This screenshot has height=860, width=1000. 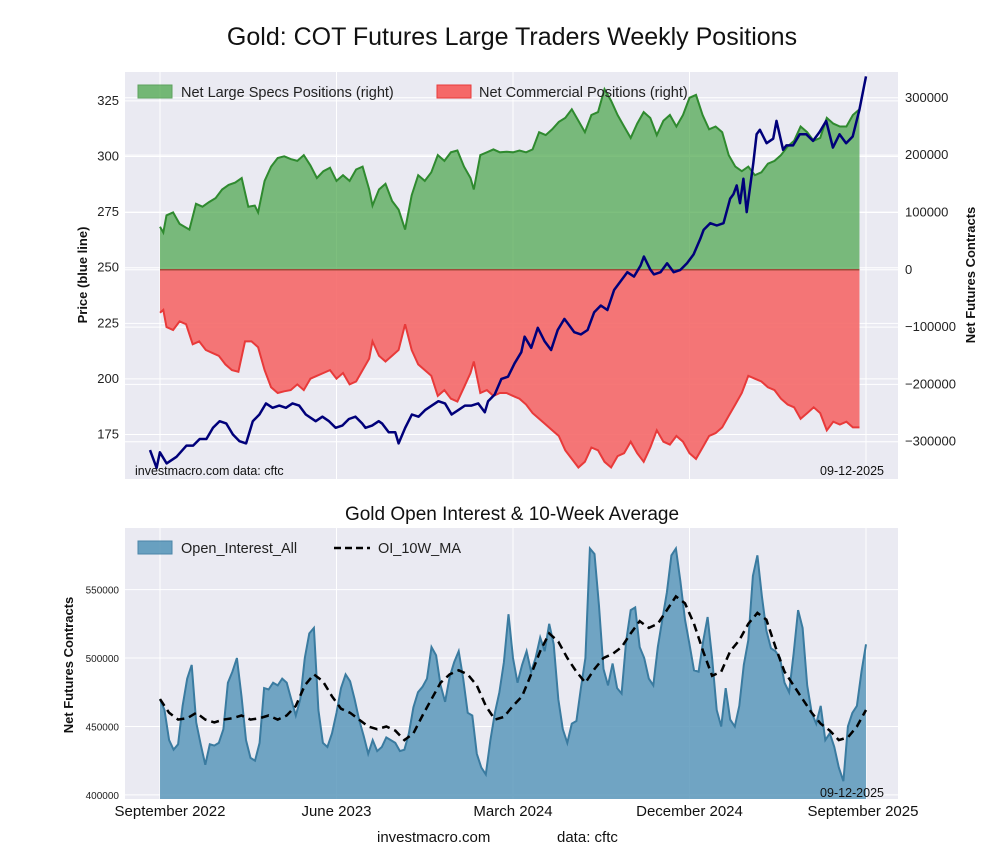 I want to click on date-tick-label: December 2024, so click(x=689, y=811).